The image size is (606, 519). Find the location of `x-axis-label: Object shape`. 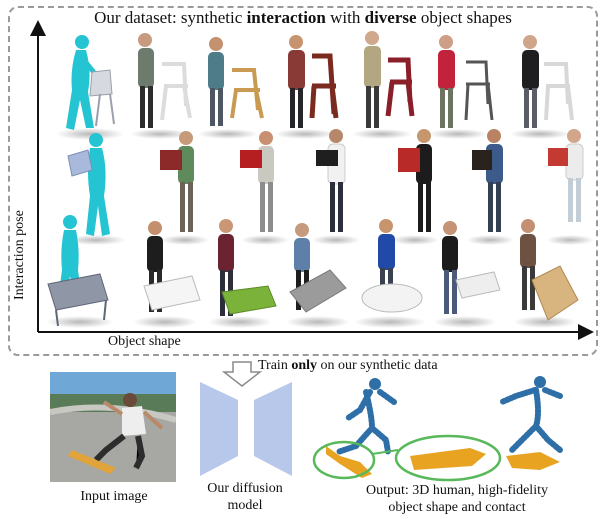

x-axis-label: Object shape is located at coordinates (144, 341).